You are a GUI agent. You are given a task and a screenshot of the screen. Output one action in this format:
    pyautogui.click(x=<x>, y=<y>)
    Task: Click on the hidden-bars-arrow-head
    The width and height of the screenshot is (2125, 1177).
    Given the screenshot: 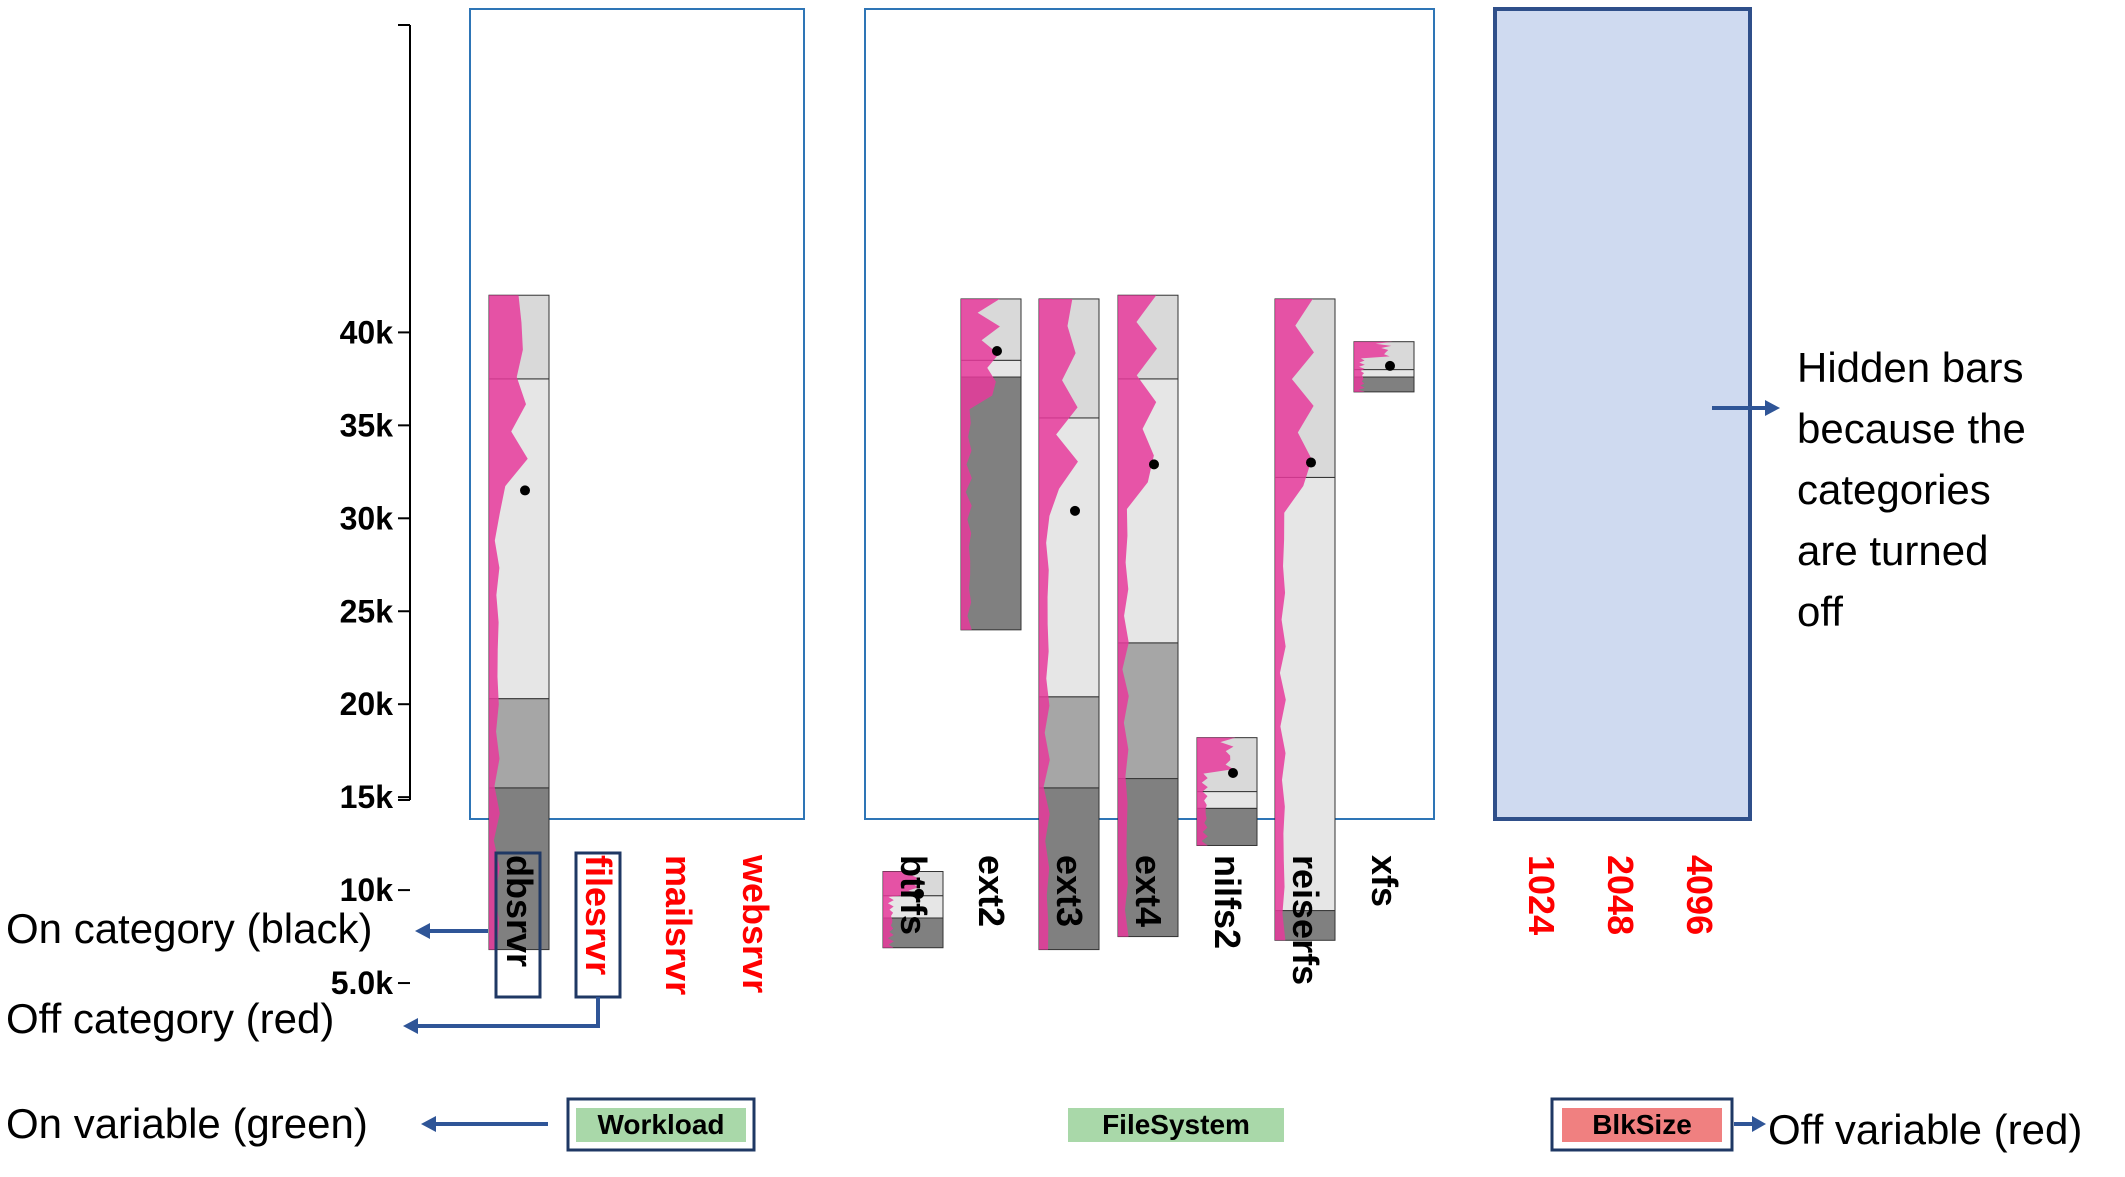 What is the action you would take?
    pyautogui.click(x=1772, y=408)
    